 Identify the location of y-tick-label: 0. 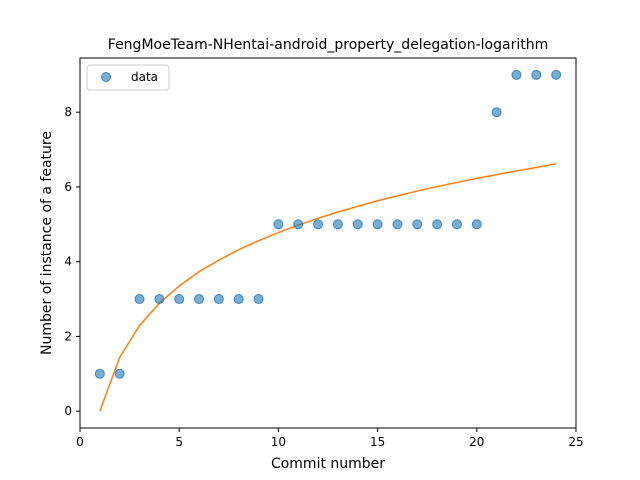
(68, 411).